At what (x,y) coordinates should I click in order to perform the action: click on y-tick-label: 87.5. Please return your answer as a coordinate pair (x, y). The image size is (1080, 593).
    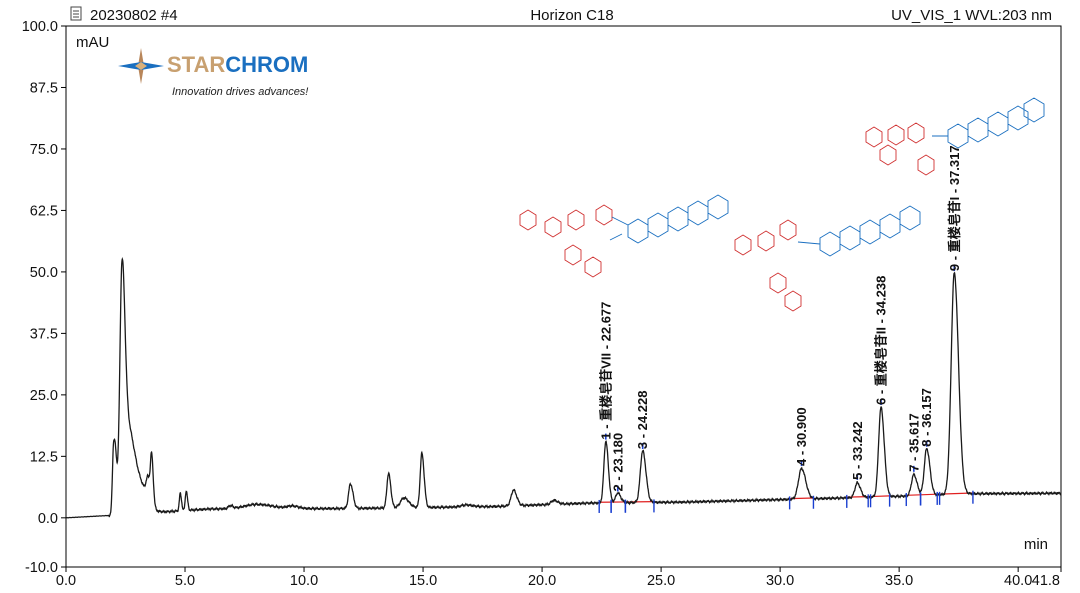
    Looking at the image, I should click on (44, 88).